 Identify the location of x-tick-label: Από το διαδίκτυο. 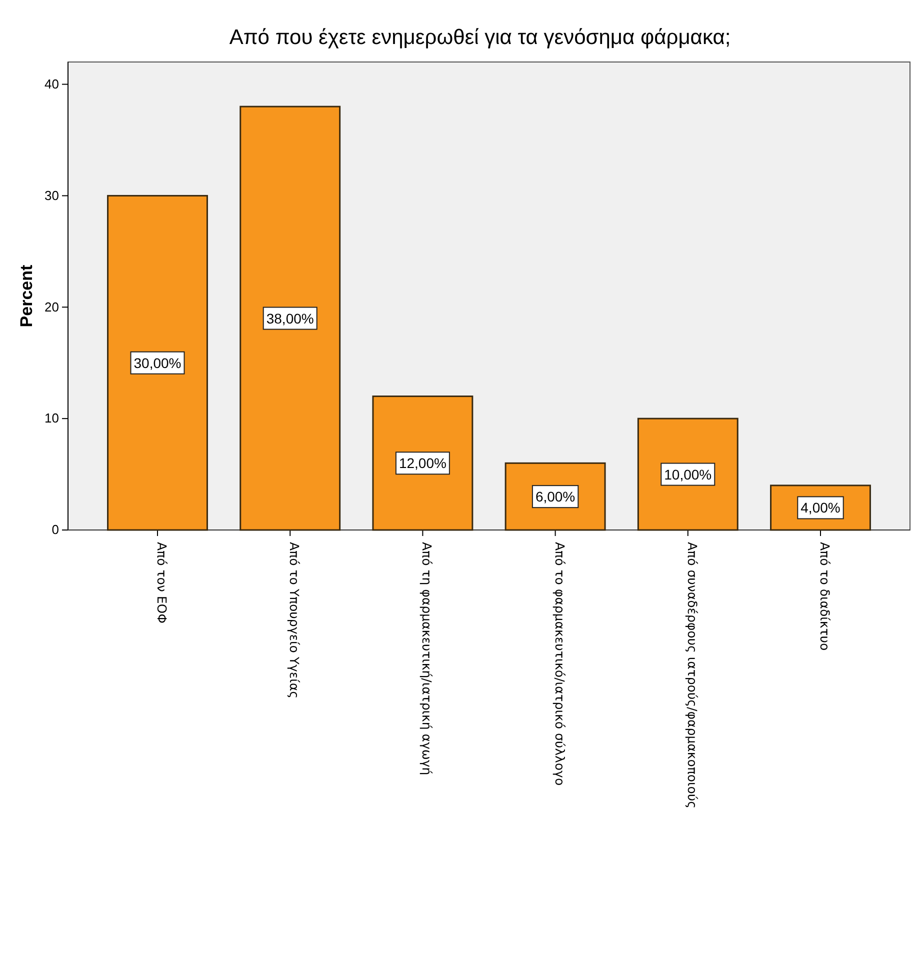
(824, 596).